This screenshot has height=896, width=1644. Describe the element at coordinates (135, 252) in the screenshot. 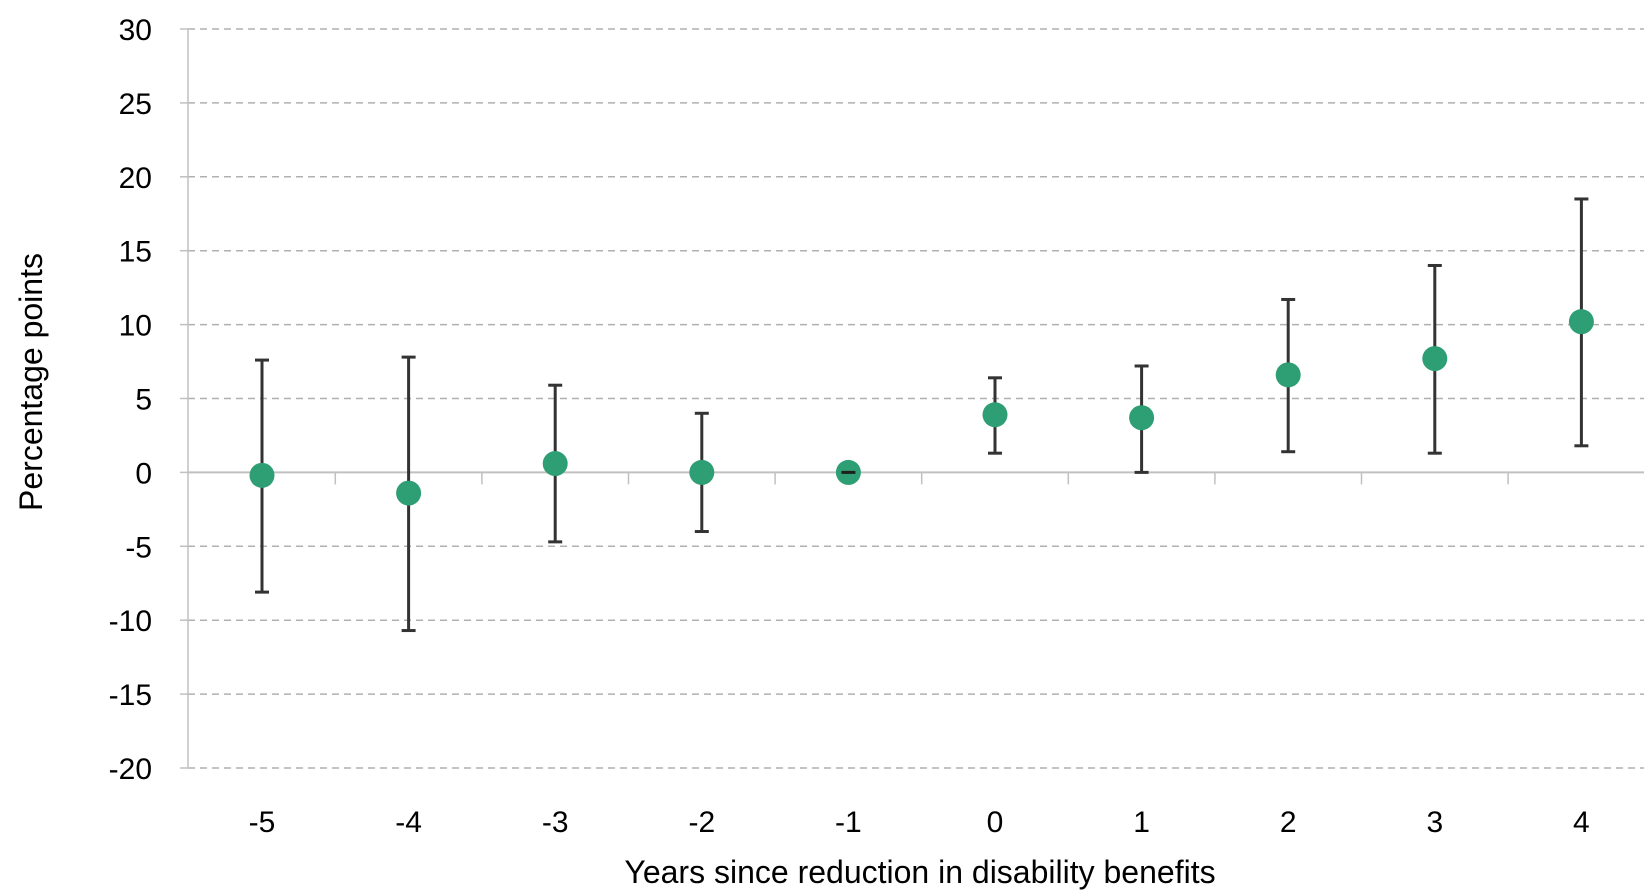

I see `y-tick-label: 15` at that location.